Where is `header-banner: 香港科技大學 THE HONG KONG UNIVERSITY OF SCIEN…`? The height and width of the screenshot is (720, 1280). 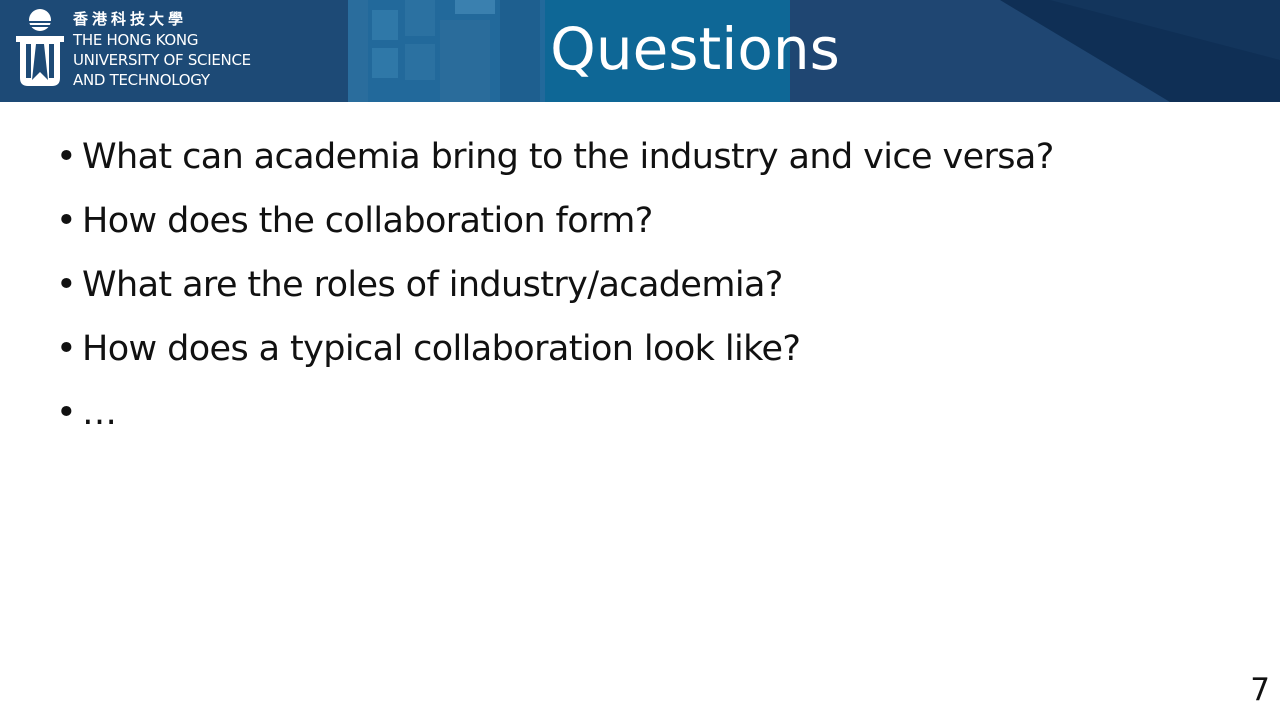
header-banner: 香港科技大學 THE HONG KONG UNIVERSITY OF SCIEN… is located at coordinates (640, 51).